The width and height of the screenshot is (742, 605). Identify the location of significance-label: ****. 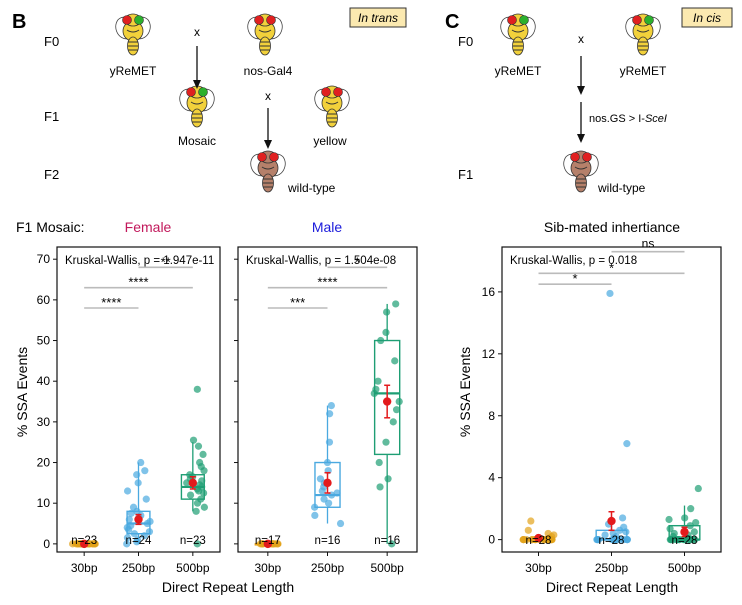
(138, 282).